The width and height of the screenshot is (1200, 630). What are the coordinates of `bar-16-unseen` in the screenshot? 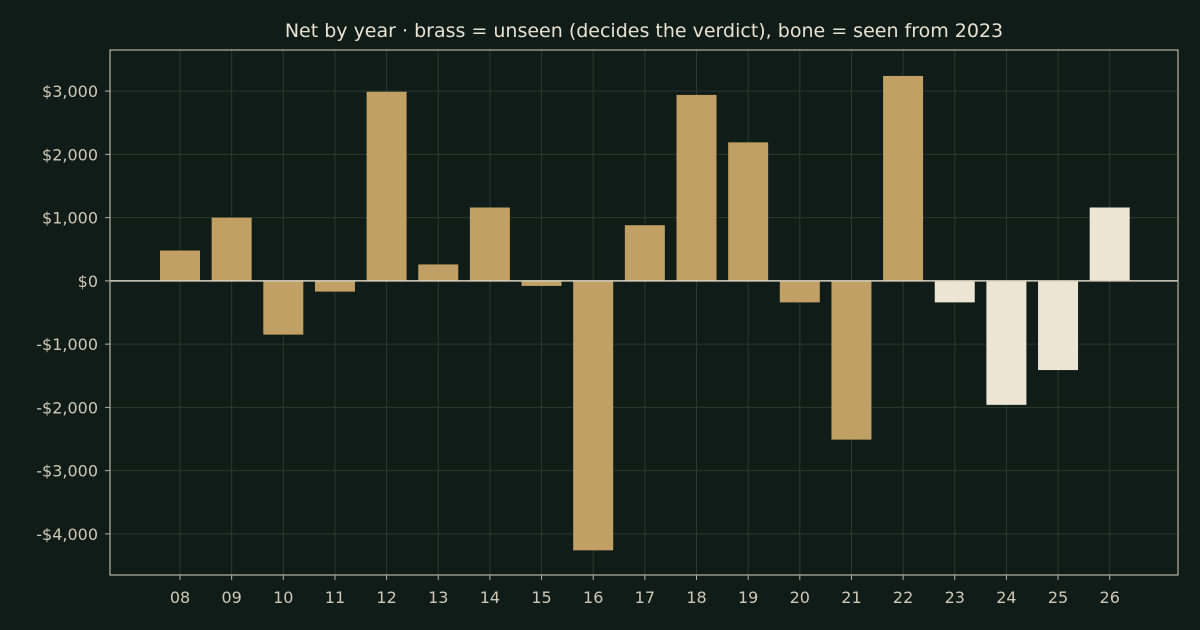 It's located at (593, 415).